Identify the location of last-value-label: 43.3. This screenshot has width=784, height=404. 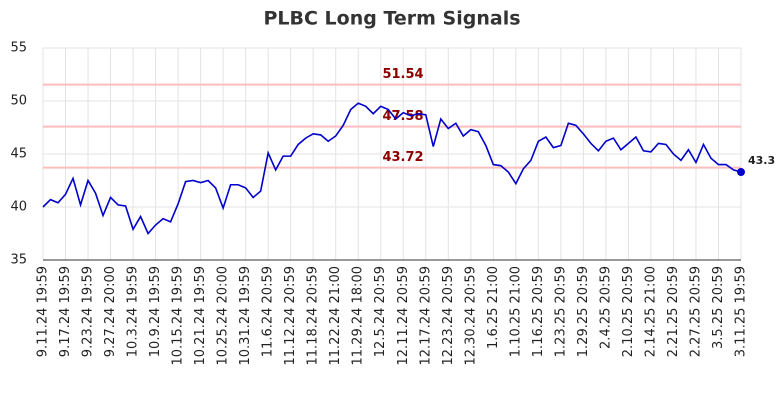
(761, 160).